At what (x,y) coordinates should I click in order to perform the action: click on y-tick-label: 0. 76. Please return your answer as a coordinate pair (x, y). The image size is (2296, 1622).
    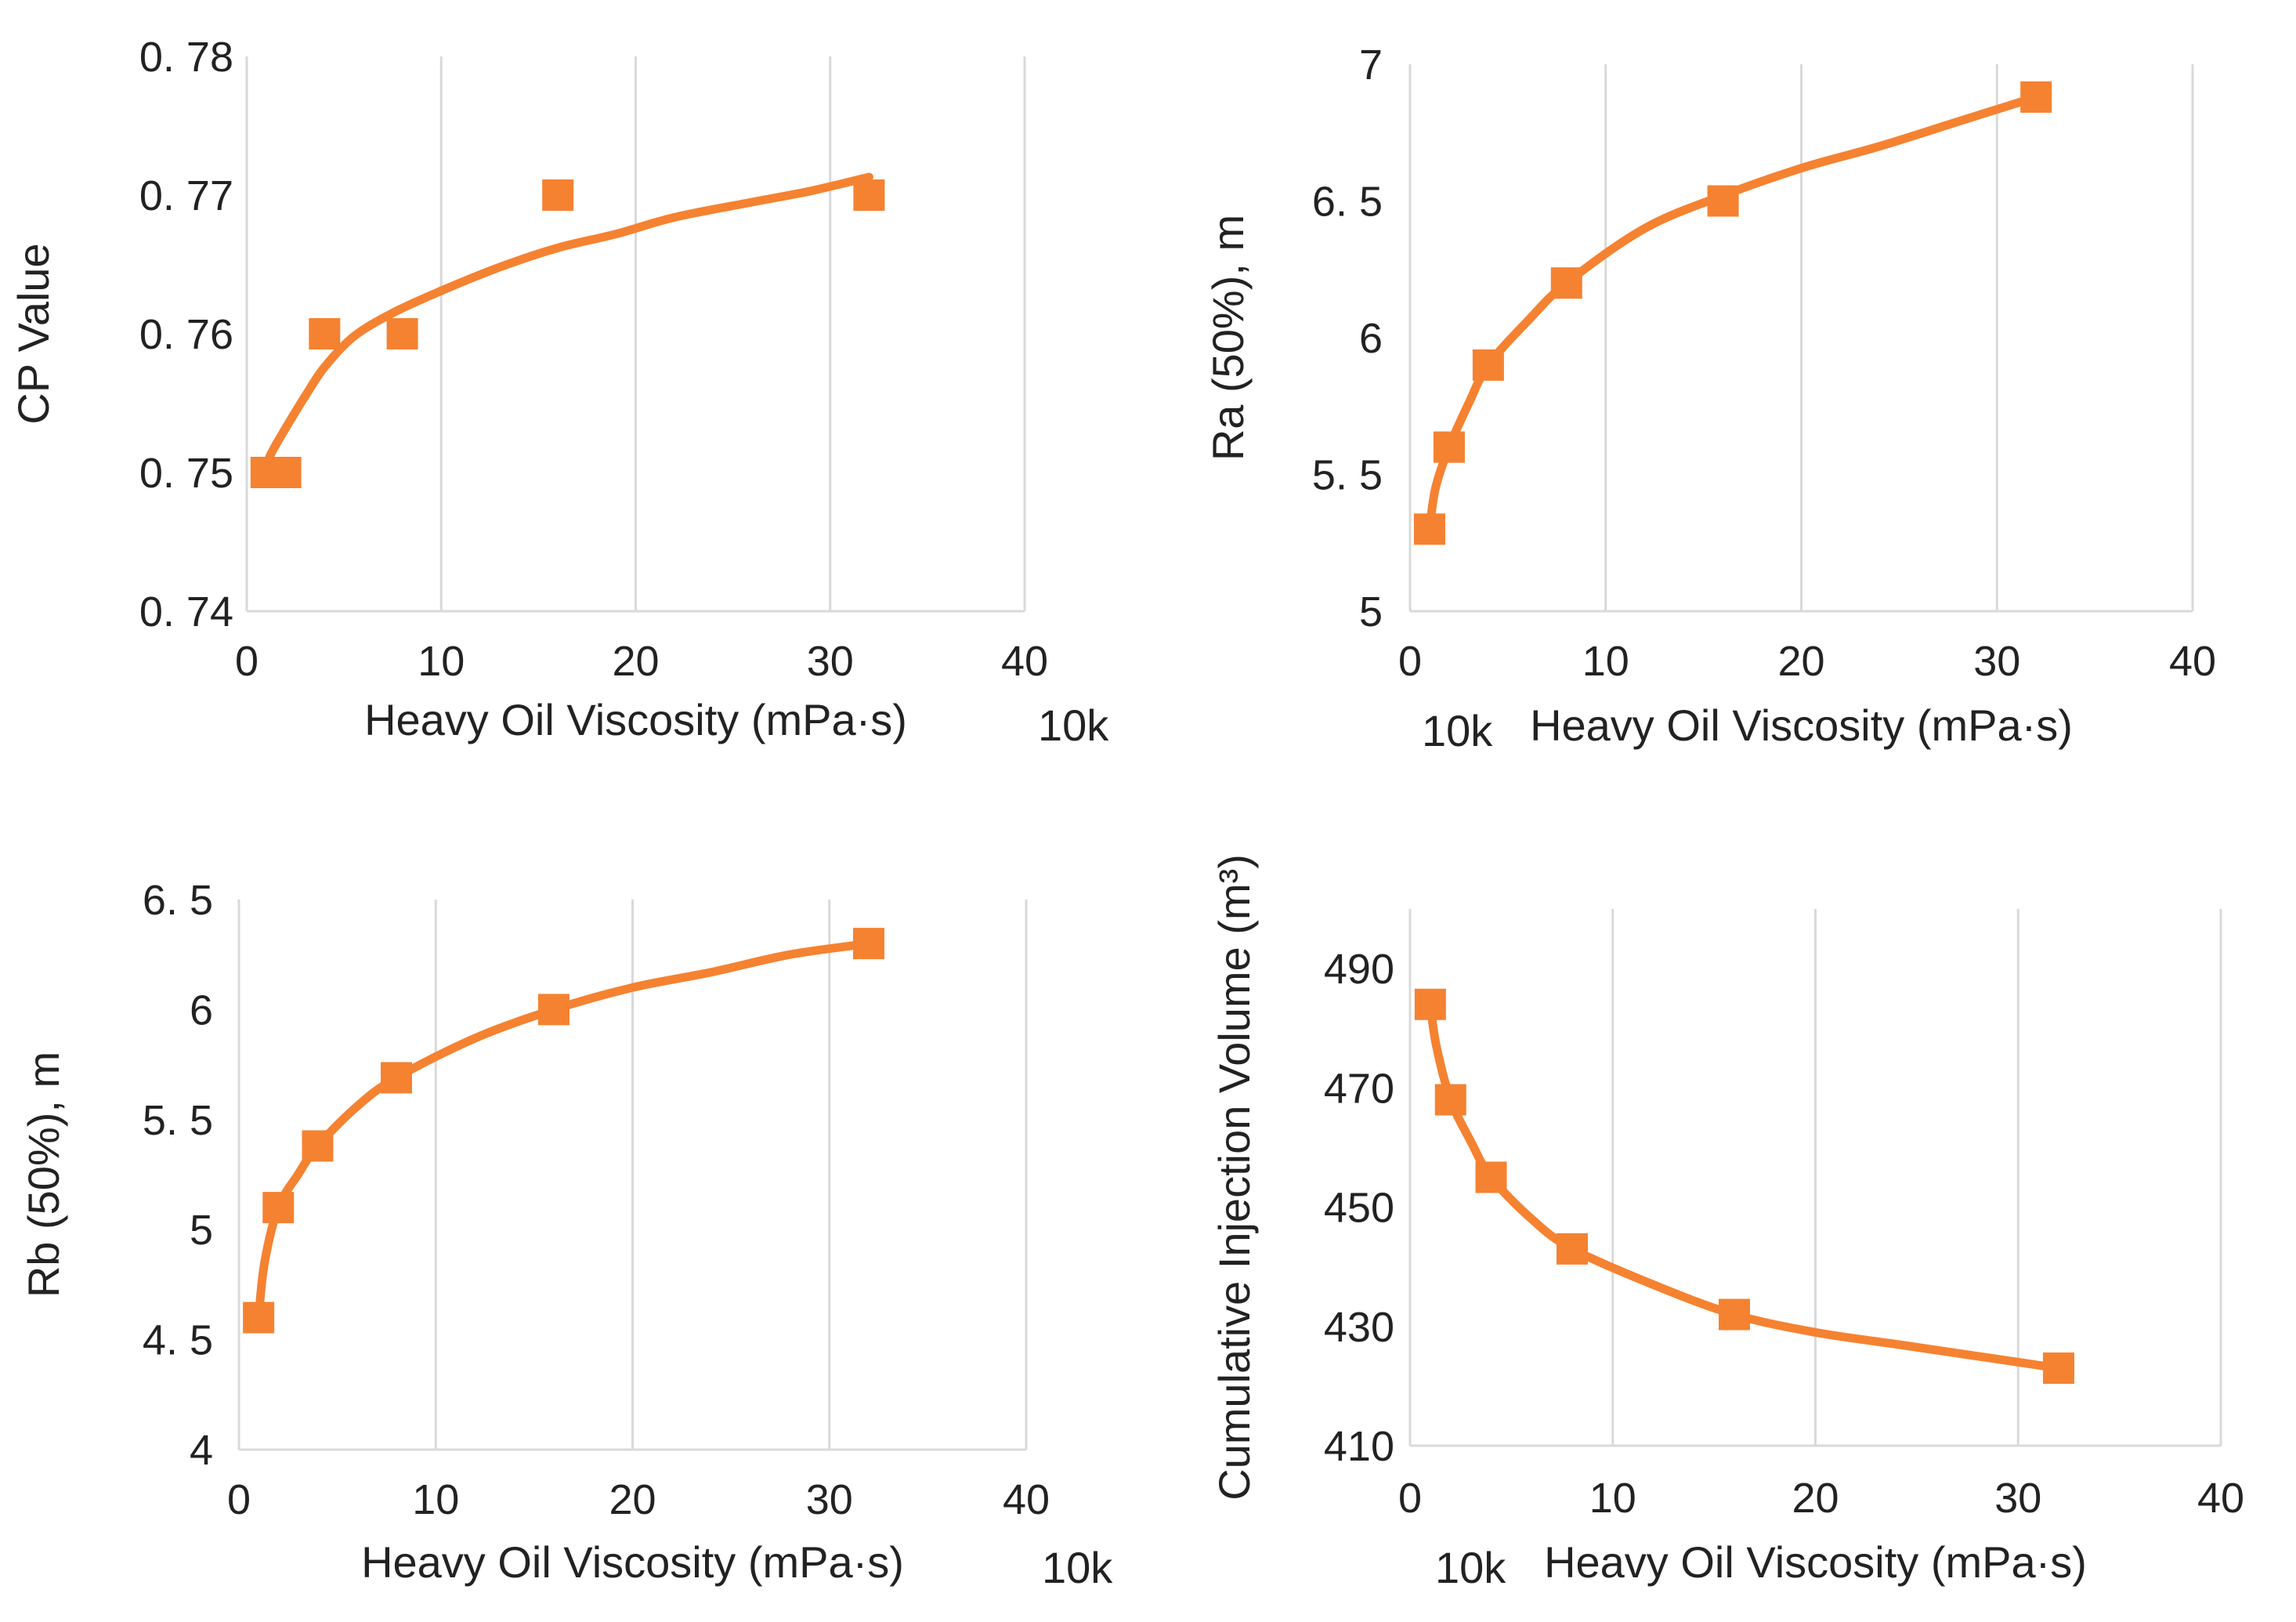
    Looking at the image, I should click on (186, 334).